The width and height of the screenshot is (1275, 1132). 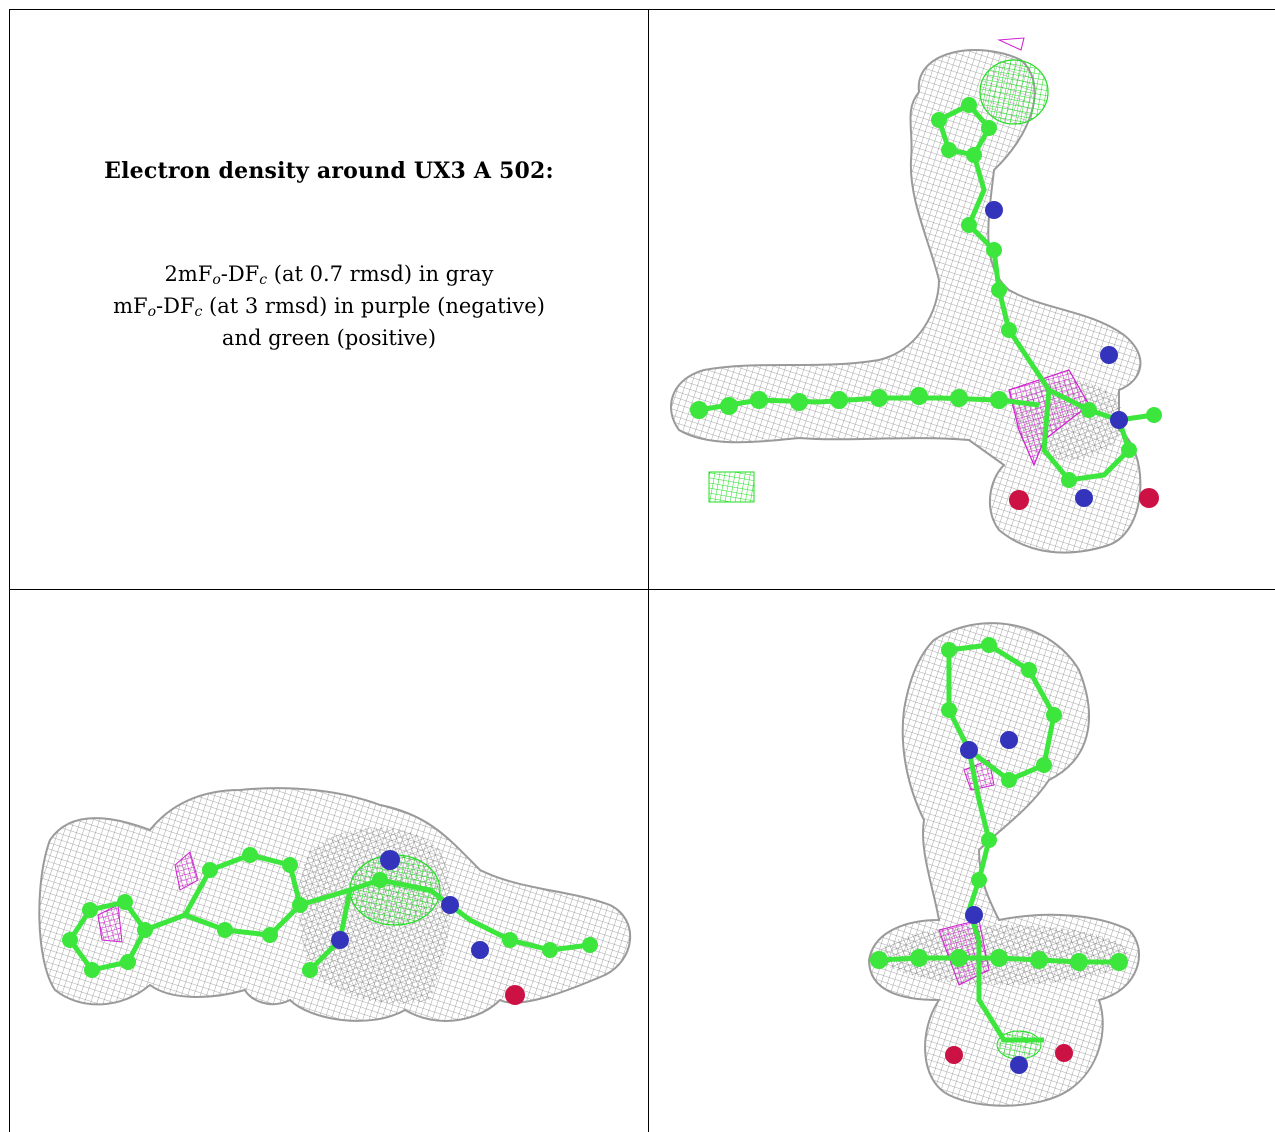 I want to click on purple-desc: (at 3 rmsd) in purple (negative), so click(x=373, y=306).